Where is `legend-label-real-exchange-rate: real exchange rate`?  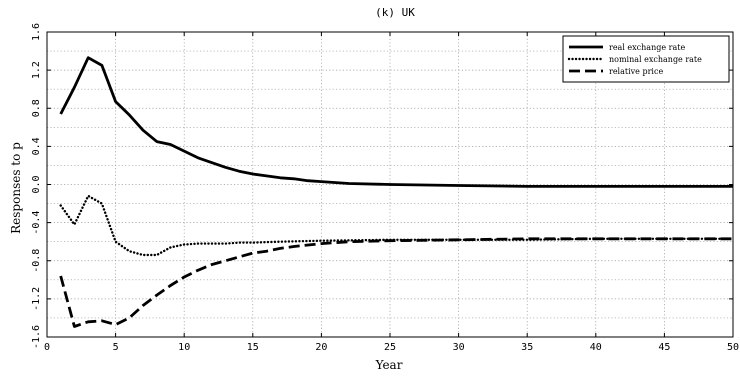 legend-label-real-exchange-rate: real exchange rate is located at coordinates (647, 47).